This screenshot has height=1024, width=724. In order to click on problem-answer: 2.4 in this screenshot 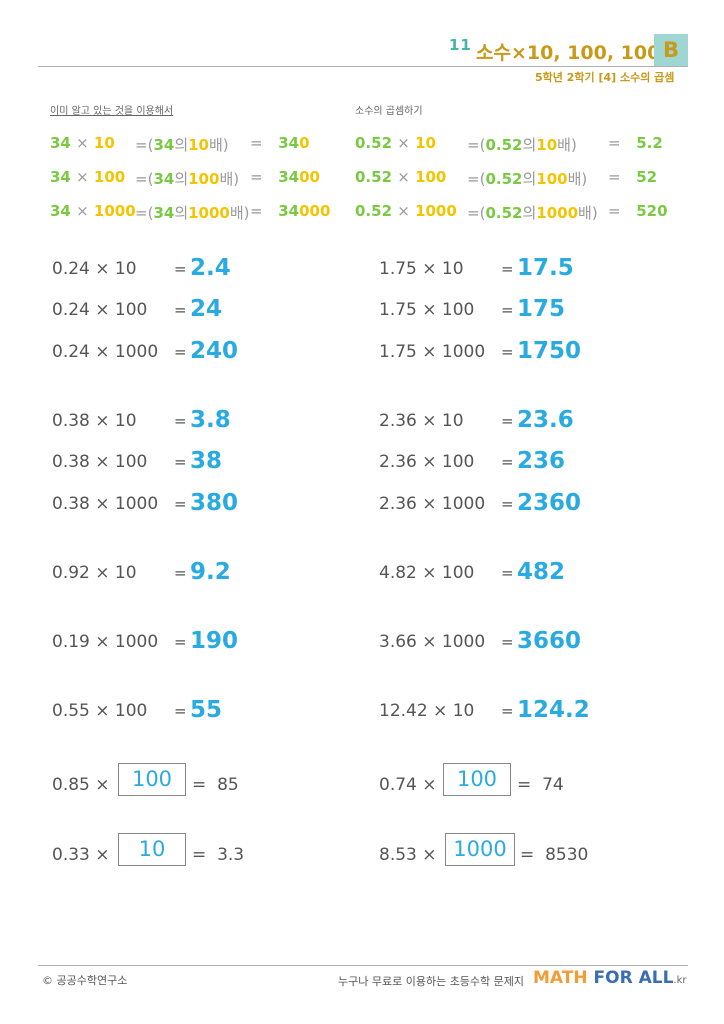, I will do `click(210, 268)`.